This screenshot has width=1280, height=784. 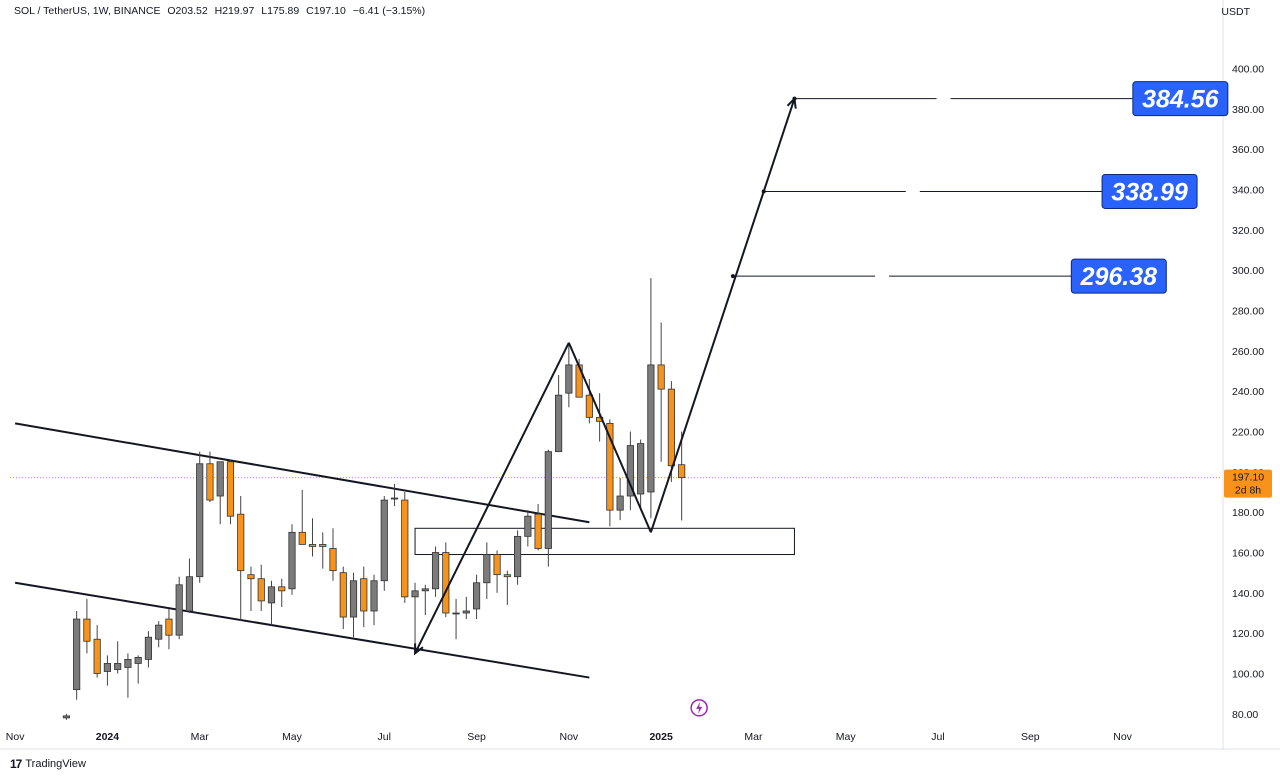 I want to click on change-value: −6.41 (−3.15%), so click(x=389, y=11).